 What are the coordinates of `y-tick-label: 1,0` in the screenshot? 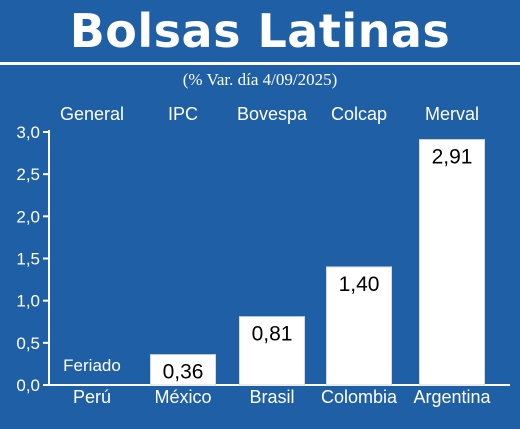 It's located at (28, 301).